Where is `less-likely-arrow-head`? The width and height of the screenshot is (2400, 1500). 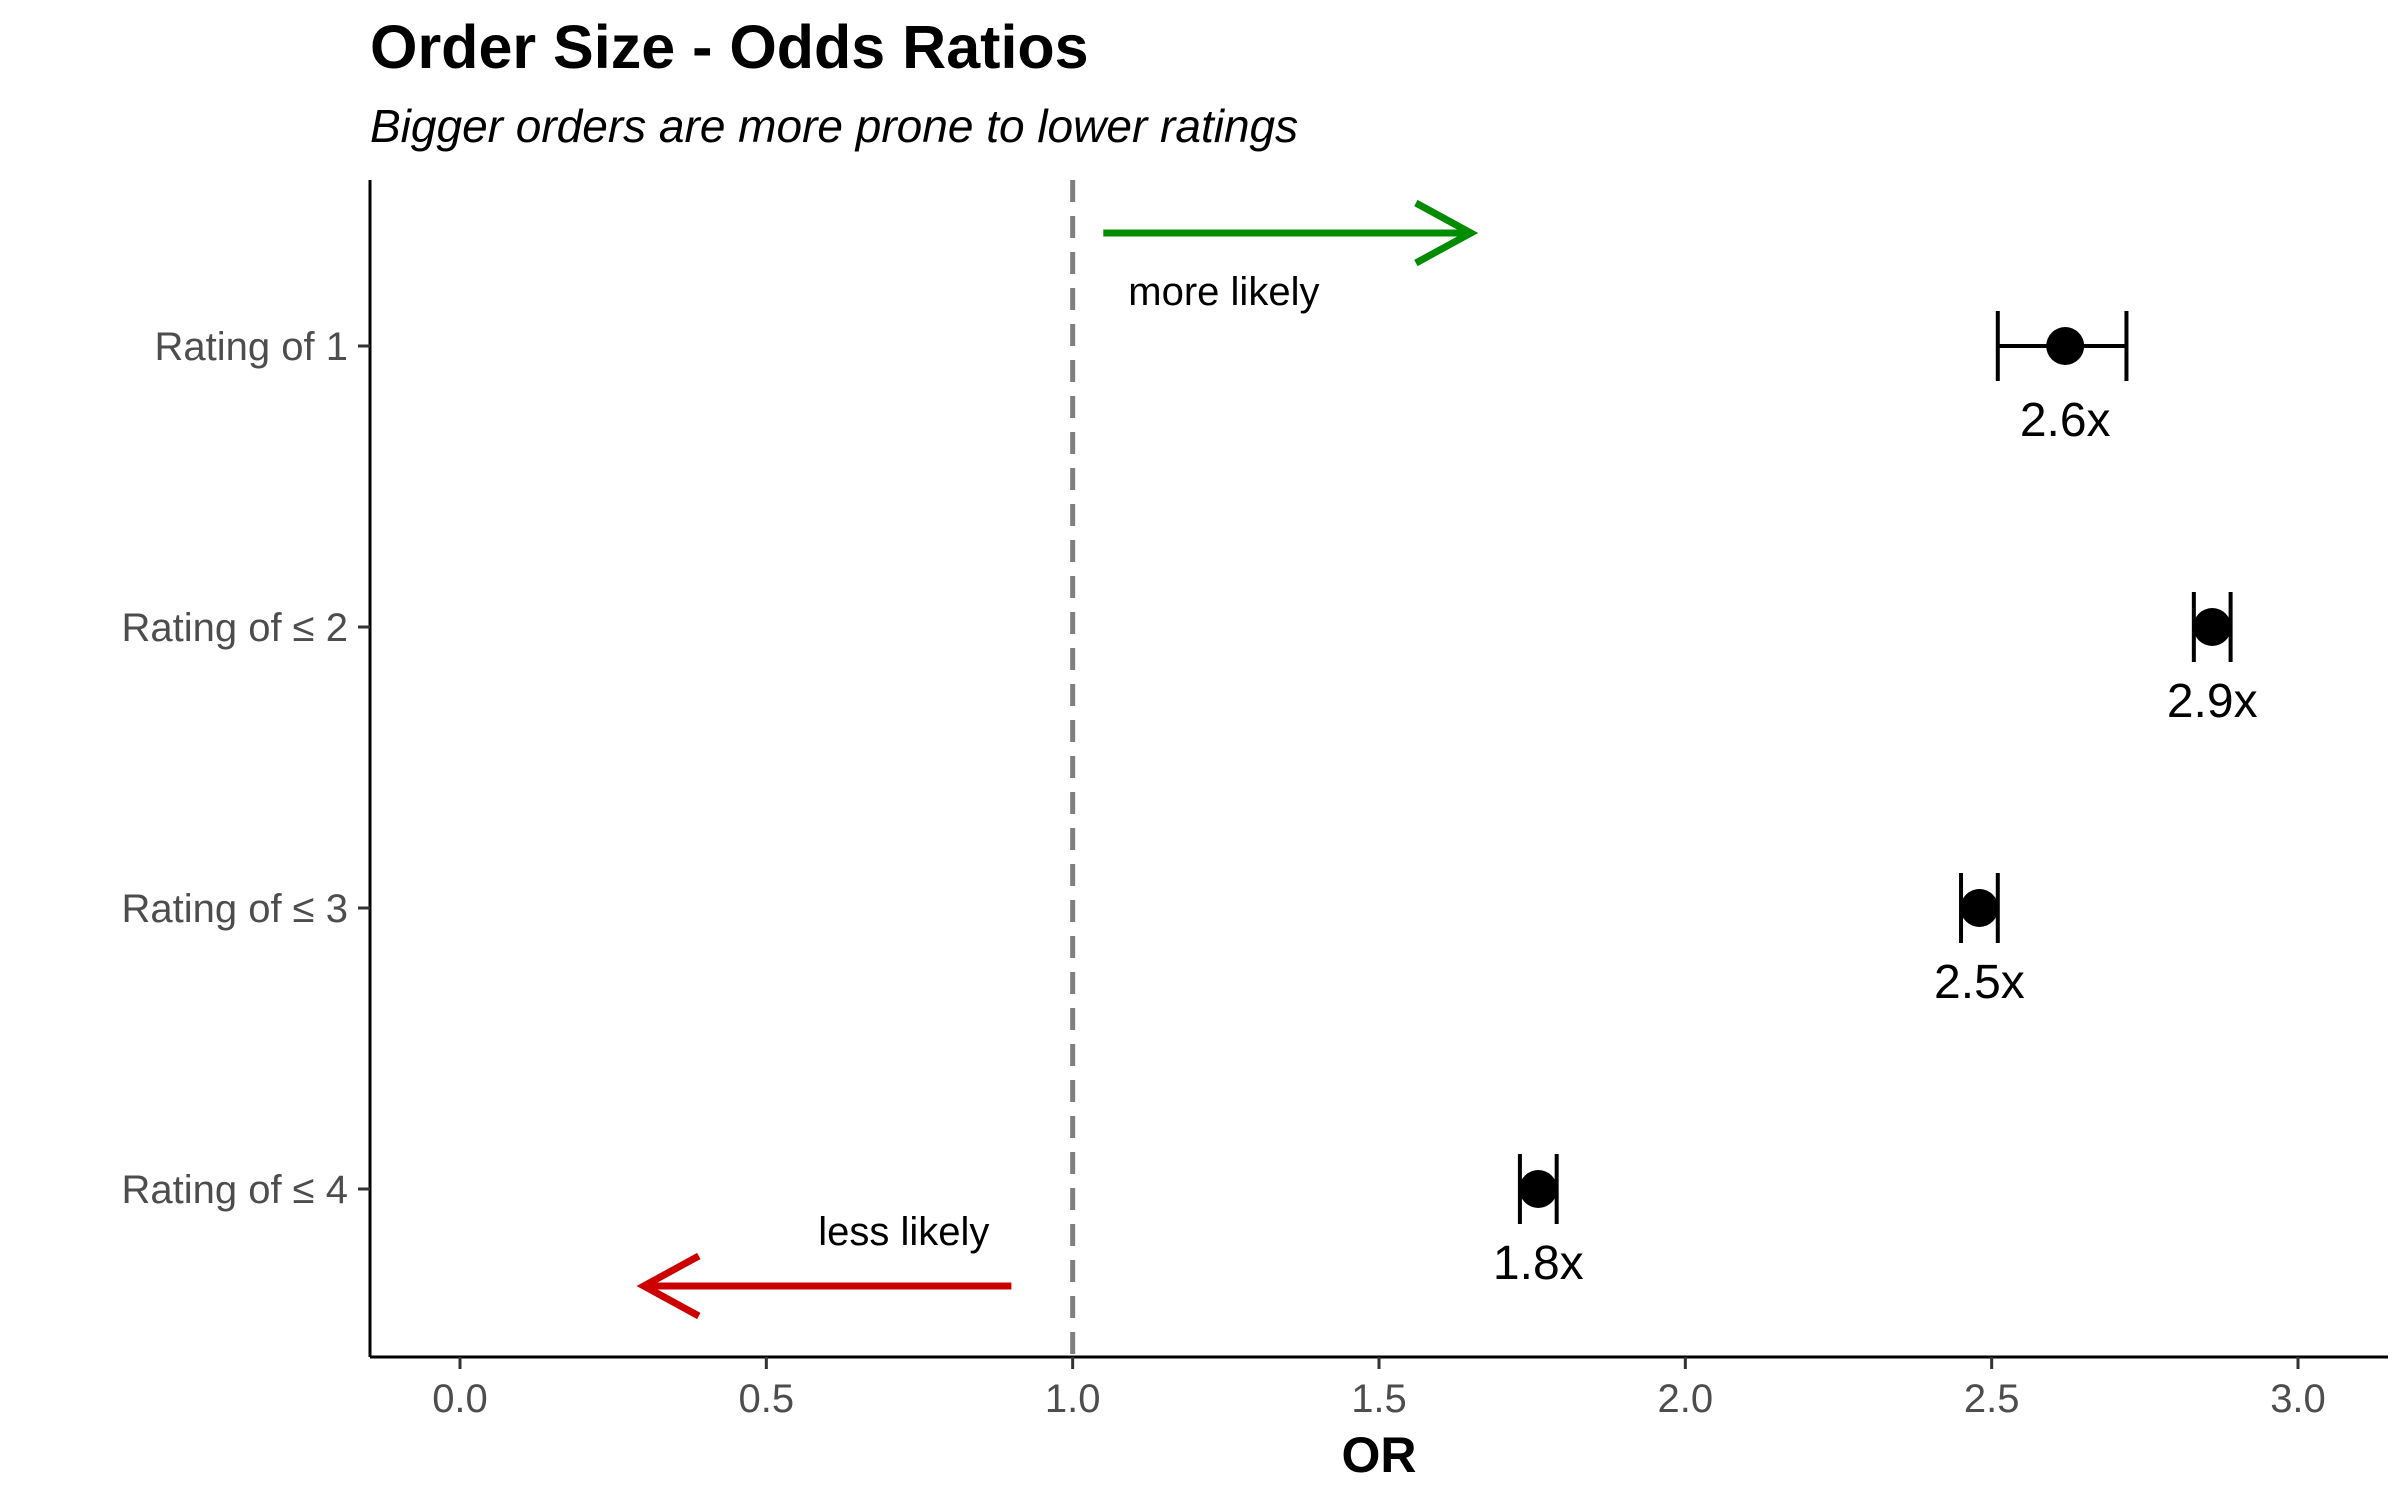 less-likely-arrow-head is located at coordinates (668, 1286).